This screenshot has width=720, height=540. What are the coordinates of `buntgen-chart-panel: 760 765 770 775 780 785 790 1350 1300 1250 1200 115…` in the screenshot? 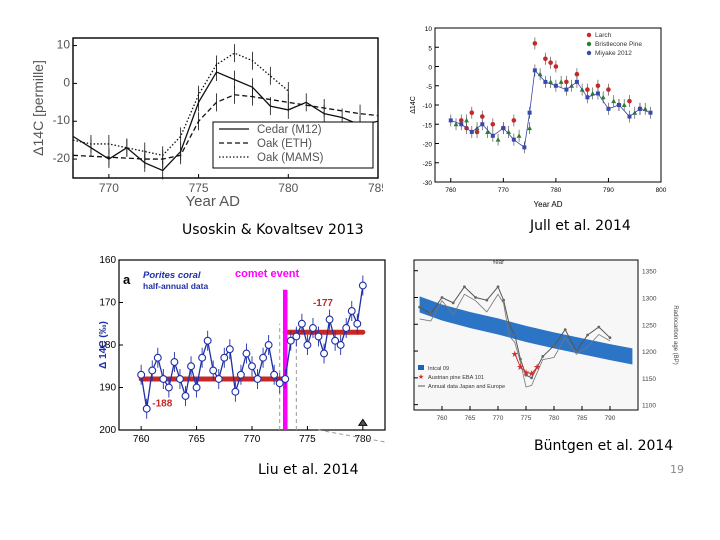 It's located at (543, 338).